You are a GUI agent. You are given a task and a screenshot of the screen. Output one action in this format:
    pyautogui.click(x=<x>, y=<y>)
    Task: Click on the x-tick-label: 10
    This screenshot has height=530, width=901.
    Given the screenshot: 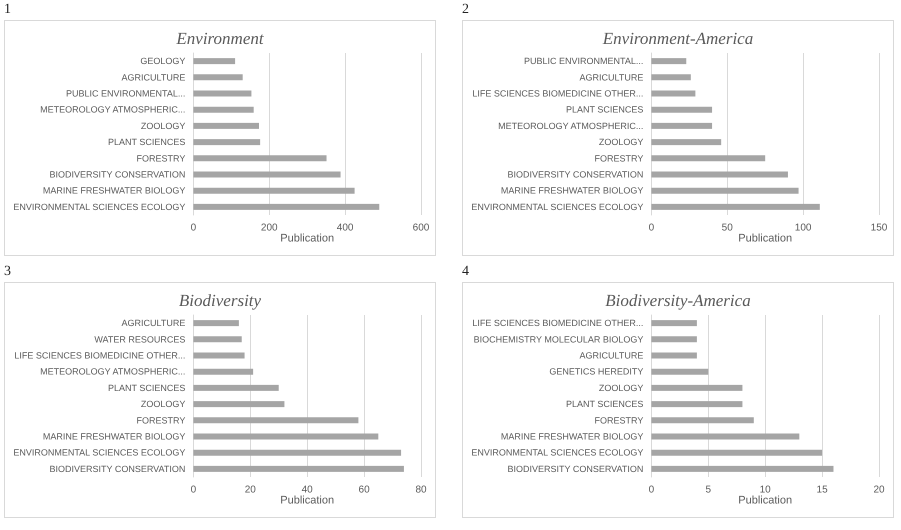 What is the action you would take?
    pyautogui.click(x=766, y=490)
    